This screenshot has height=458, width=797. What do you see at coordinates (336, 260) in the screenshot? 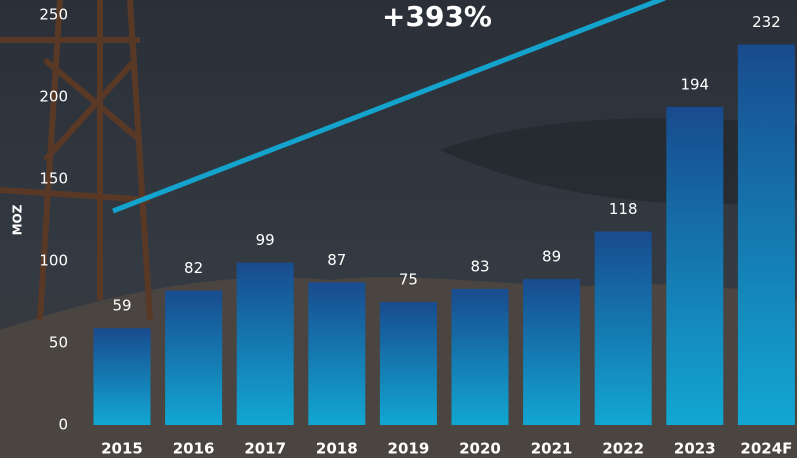
I see `value-label: 87` at bounding box center [336, 260].